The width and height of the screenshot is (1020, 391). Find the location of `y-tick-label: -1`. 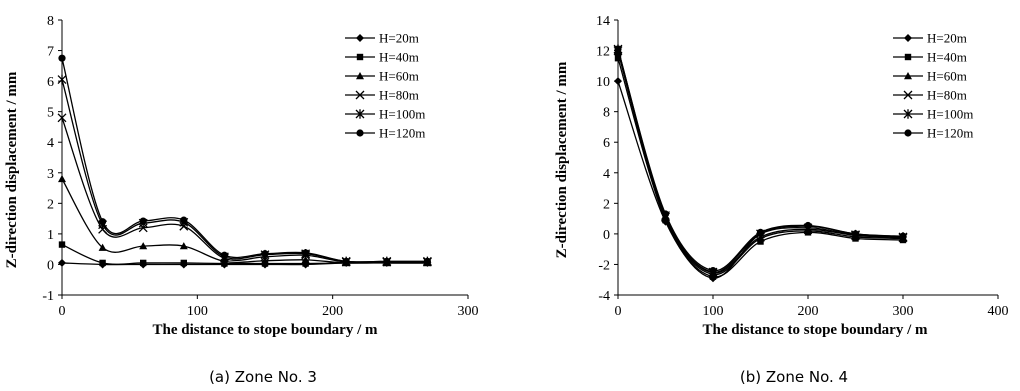

y-tick-label: -1 is located at coordinates (48, 296).